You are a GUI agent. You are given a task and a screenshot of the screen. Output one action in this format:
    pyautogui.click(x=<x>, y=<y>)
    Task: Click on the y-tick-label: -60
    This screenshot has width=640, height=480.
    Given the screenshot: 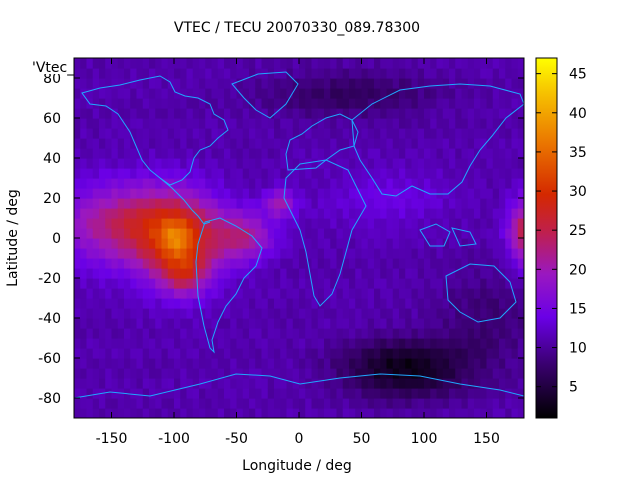 What is the action you would take?
    pyautogui.click(x=49, y=359)
    